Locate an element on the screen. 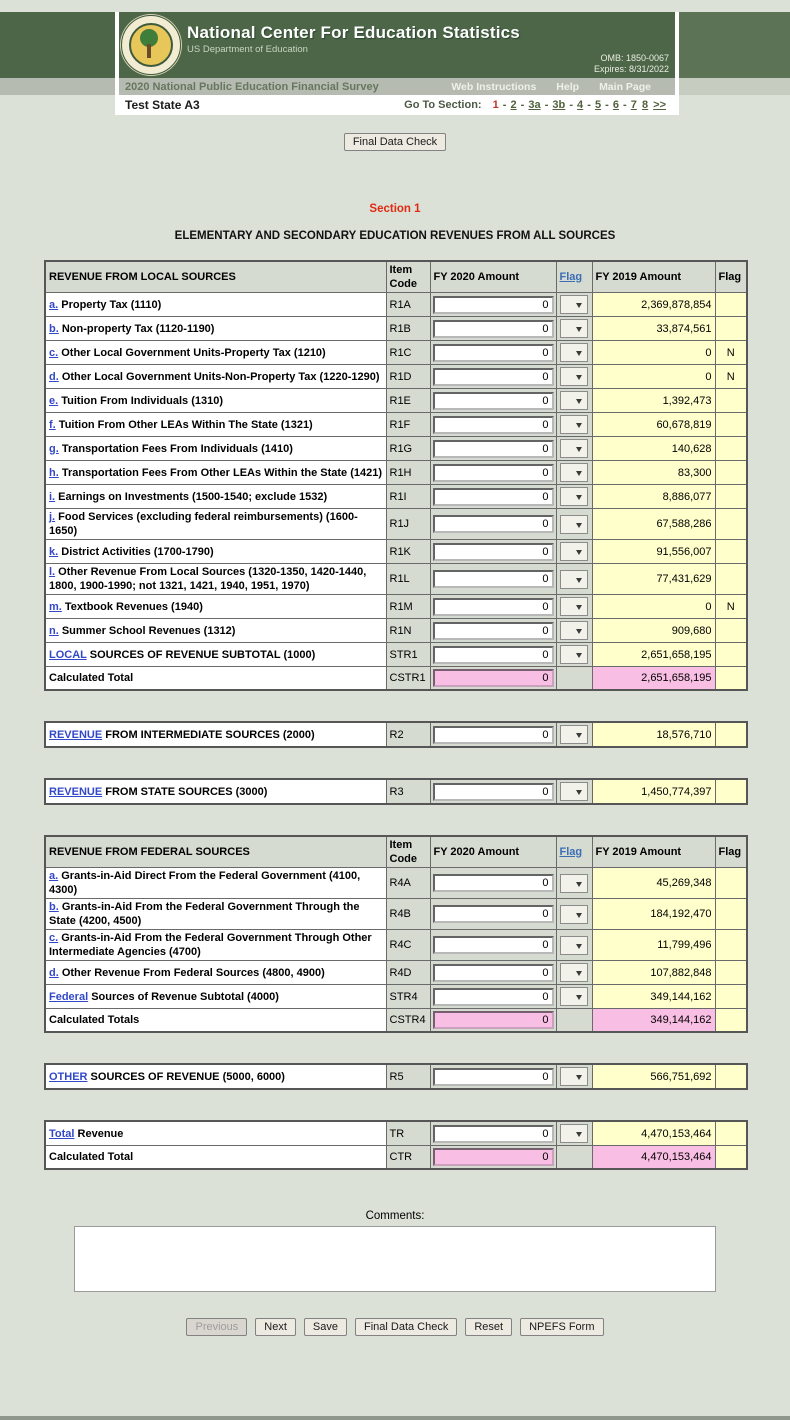 Image resolution: width=790 pixels, height=1420 pixels. menu-link-main-page: Main Page is located at coordinates (625, 86).